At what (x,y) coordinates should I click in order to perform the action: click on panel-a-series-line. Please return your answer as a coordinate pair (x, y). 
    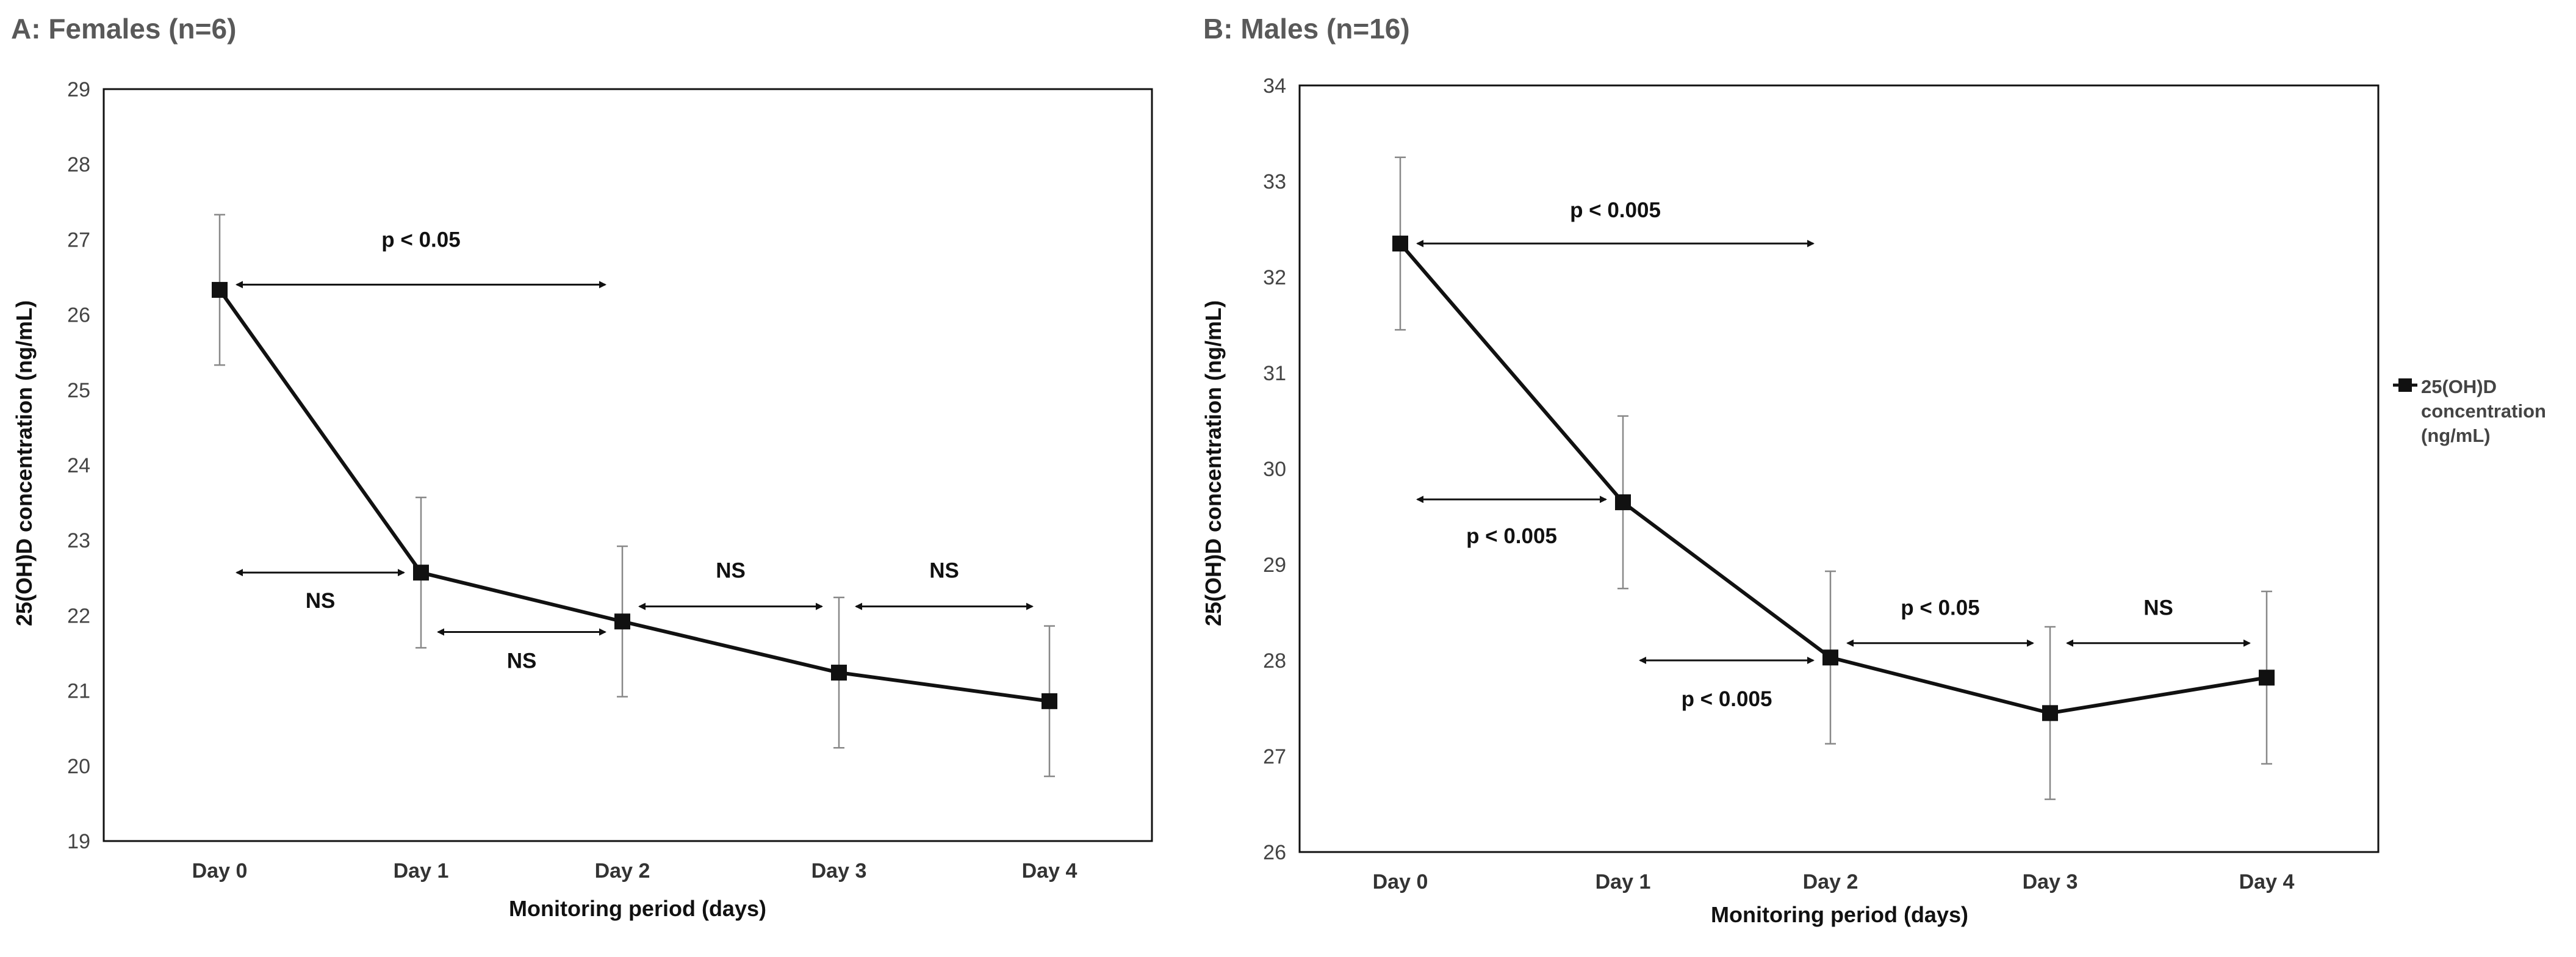
    Looking at the image, I should click on (634, 496).